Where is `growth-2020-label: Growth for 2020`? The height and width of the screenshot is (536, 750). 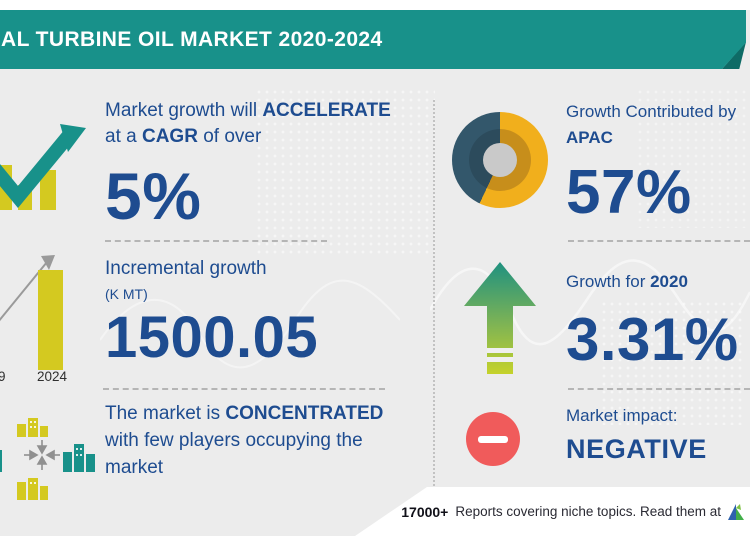 growth-2020-label: Growth for 2020 is located at coordinates (658, 281).